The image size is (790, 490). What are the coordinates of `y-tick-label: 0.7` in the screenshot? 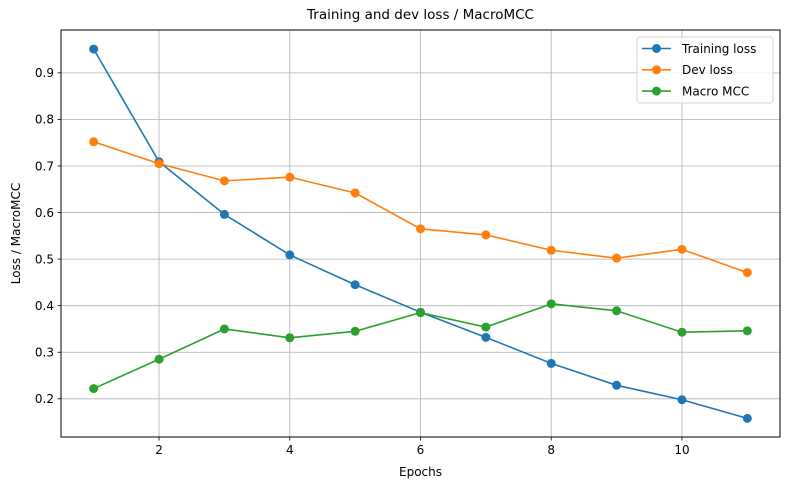 It's located at (44, 166).